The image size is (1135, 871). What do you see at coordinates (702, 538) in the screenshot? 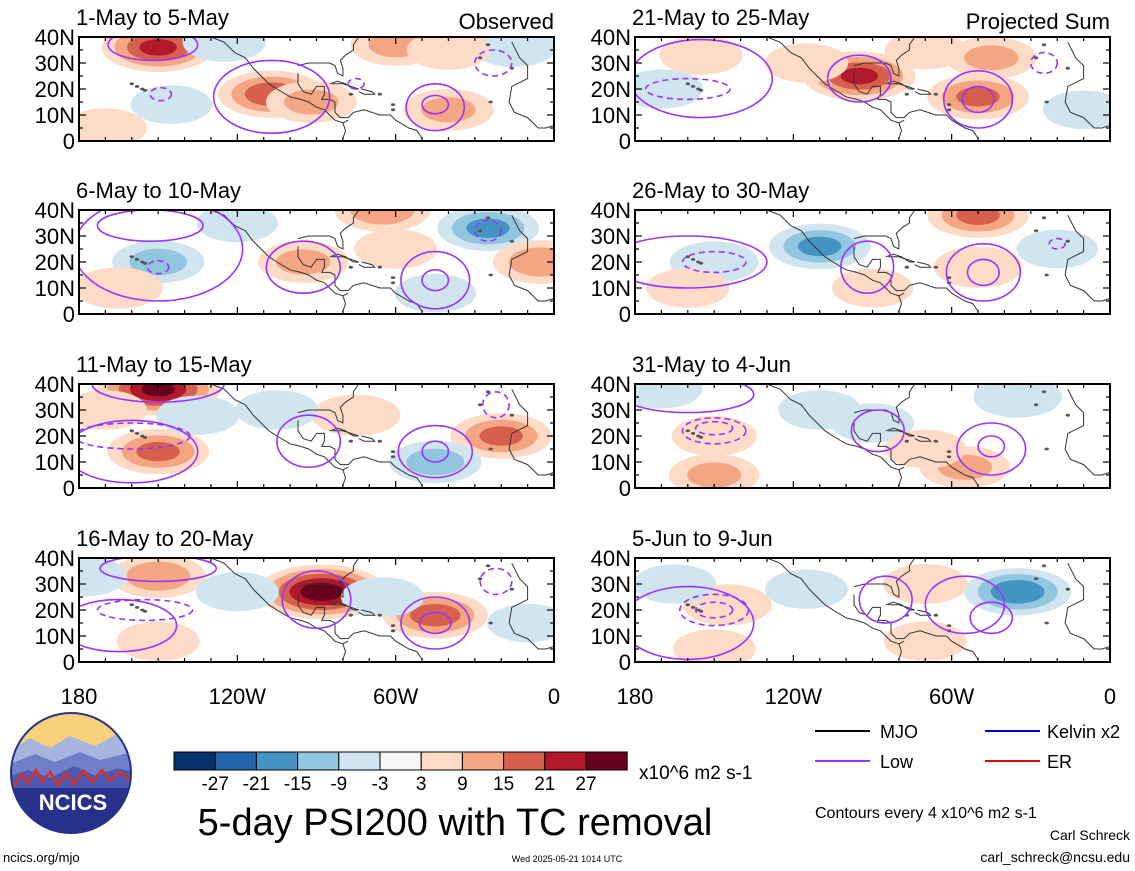
I see `panel-title: 5-Jun to 9-Jun` at bounding box center [702, 538].